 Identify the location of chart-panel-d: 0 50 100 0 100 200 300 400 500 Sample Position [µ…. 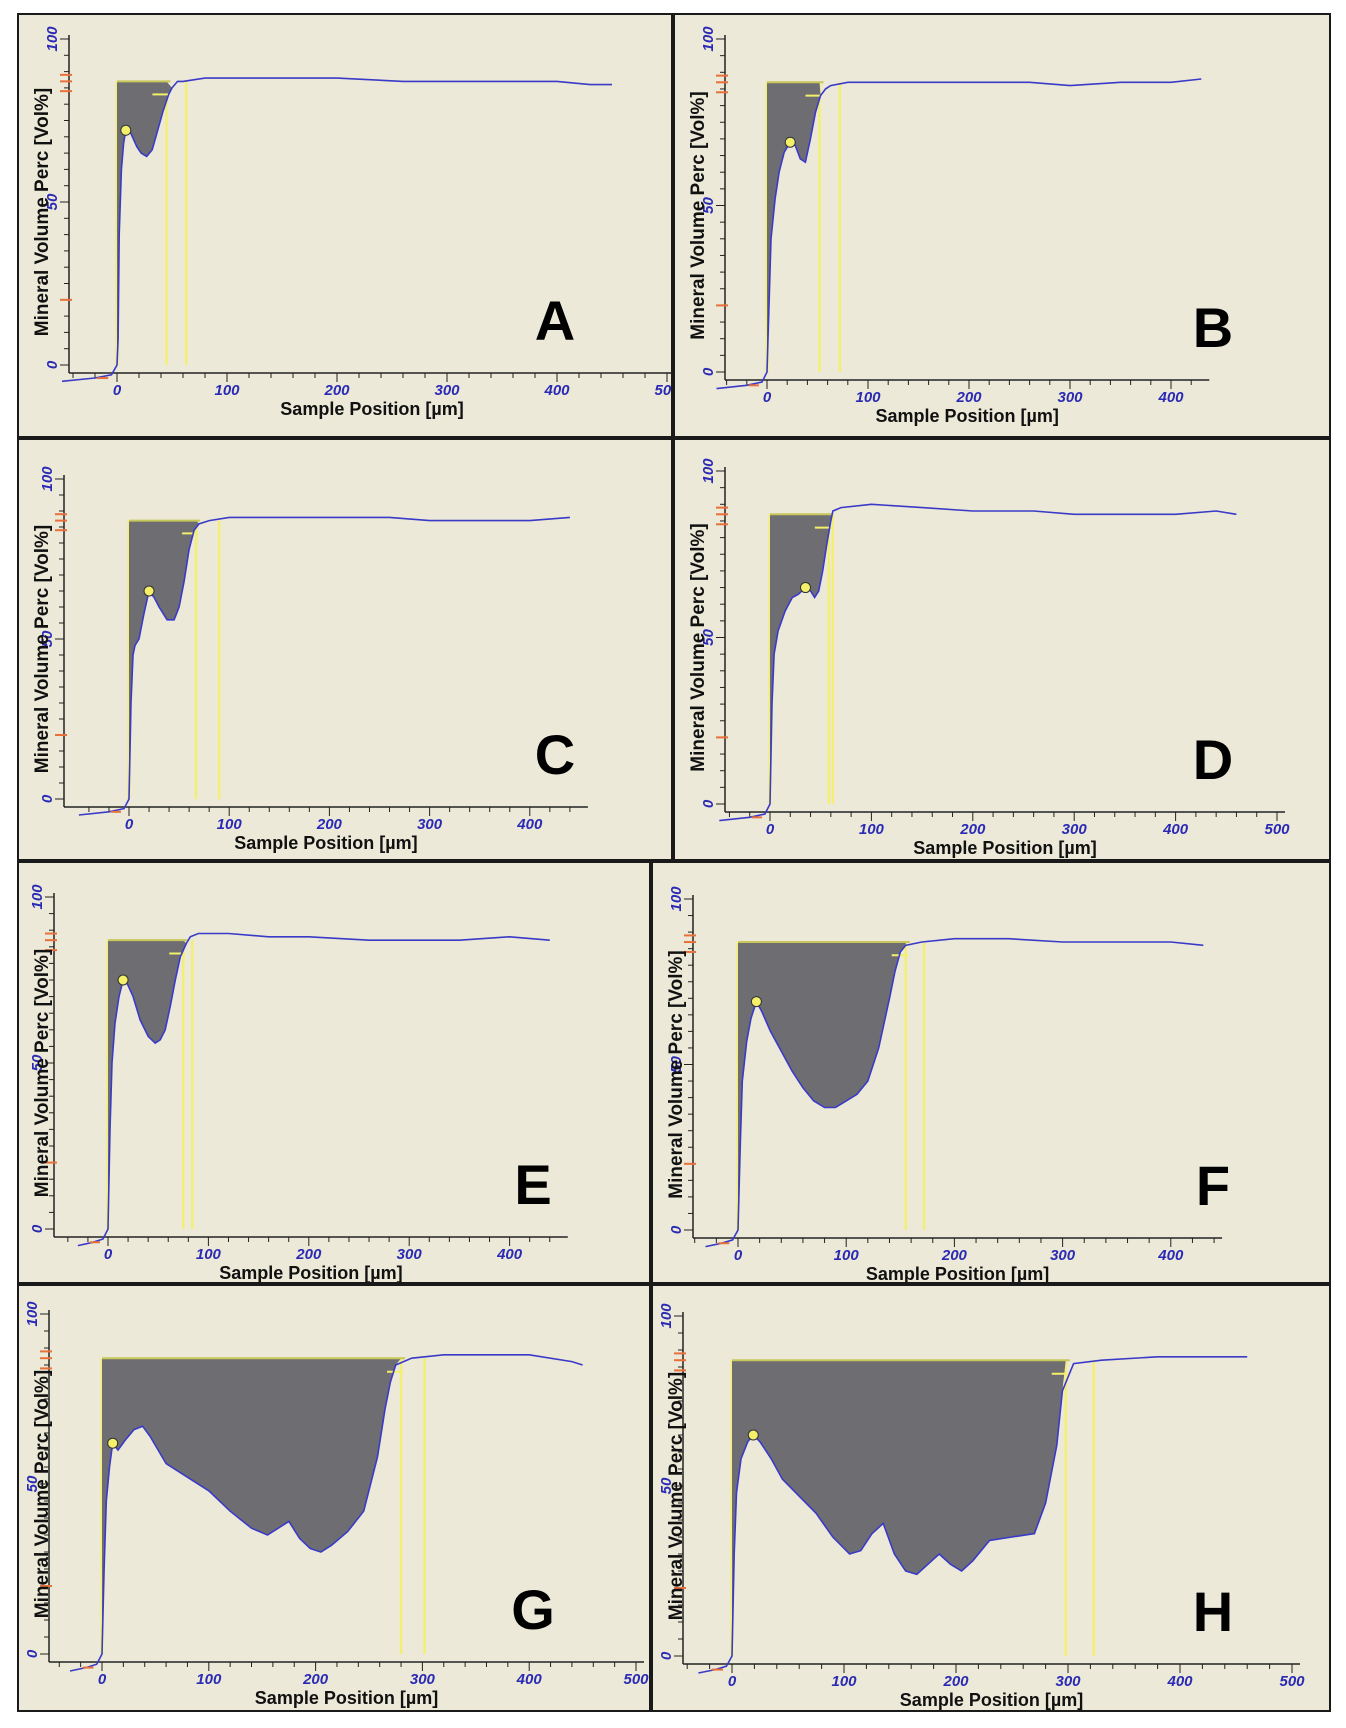
(1002, 649).